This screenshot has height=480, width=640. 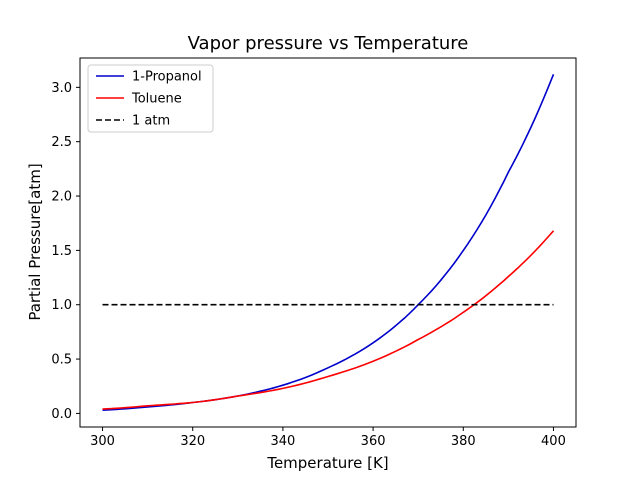 I want to click on y-tick-label: 2.5, so click(x=61, y=142).